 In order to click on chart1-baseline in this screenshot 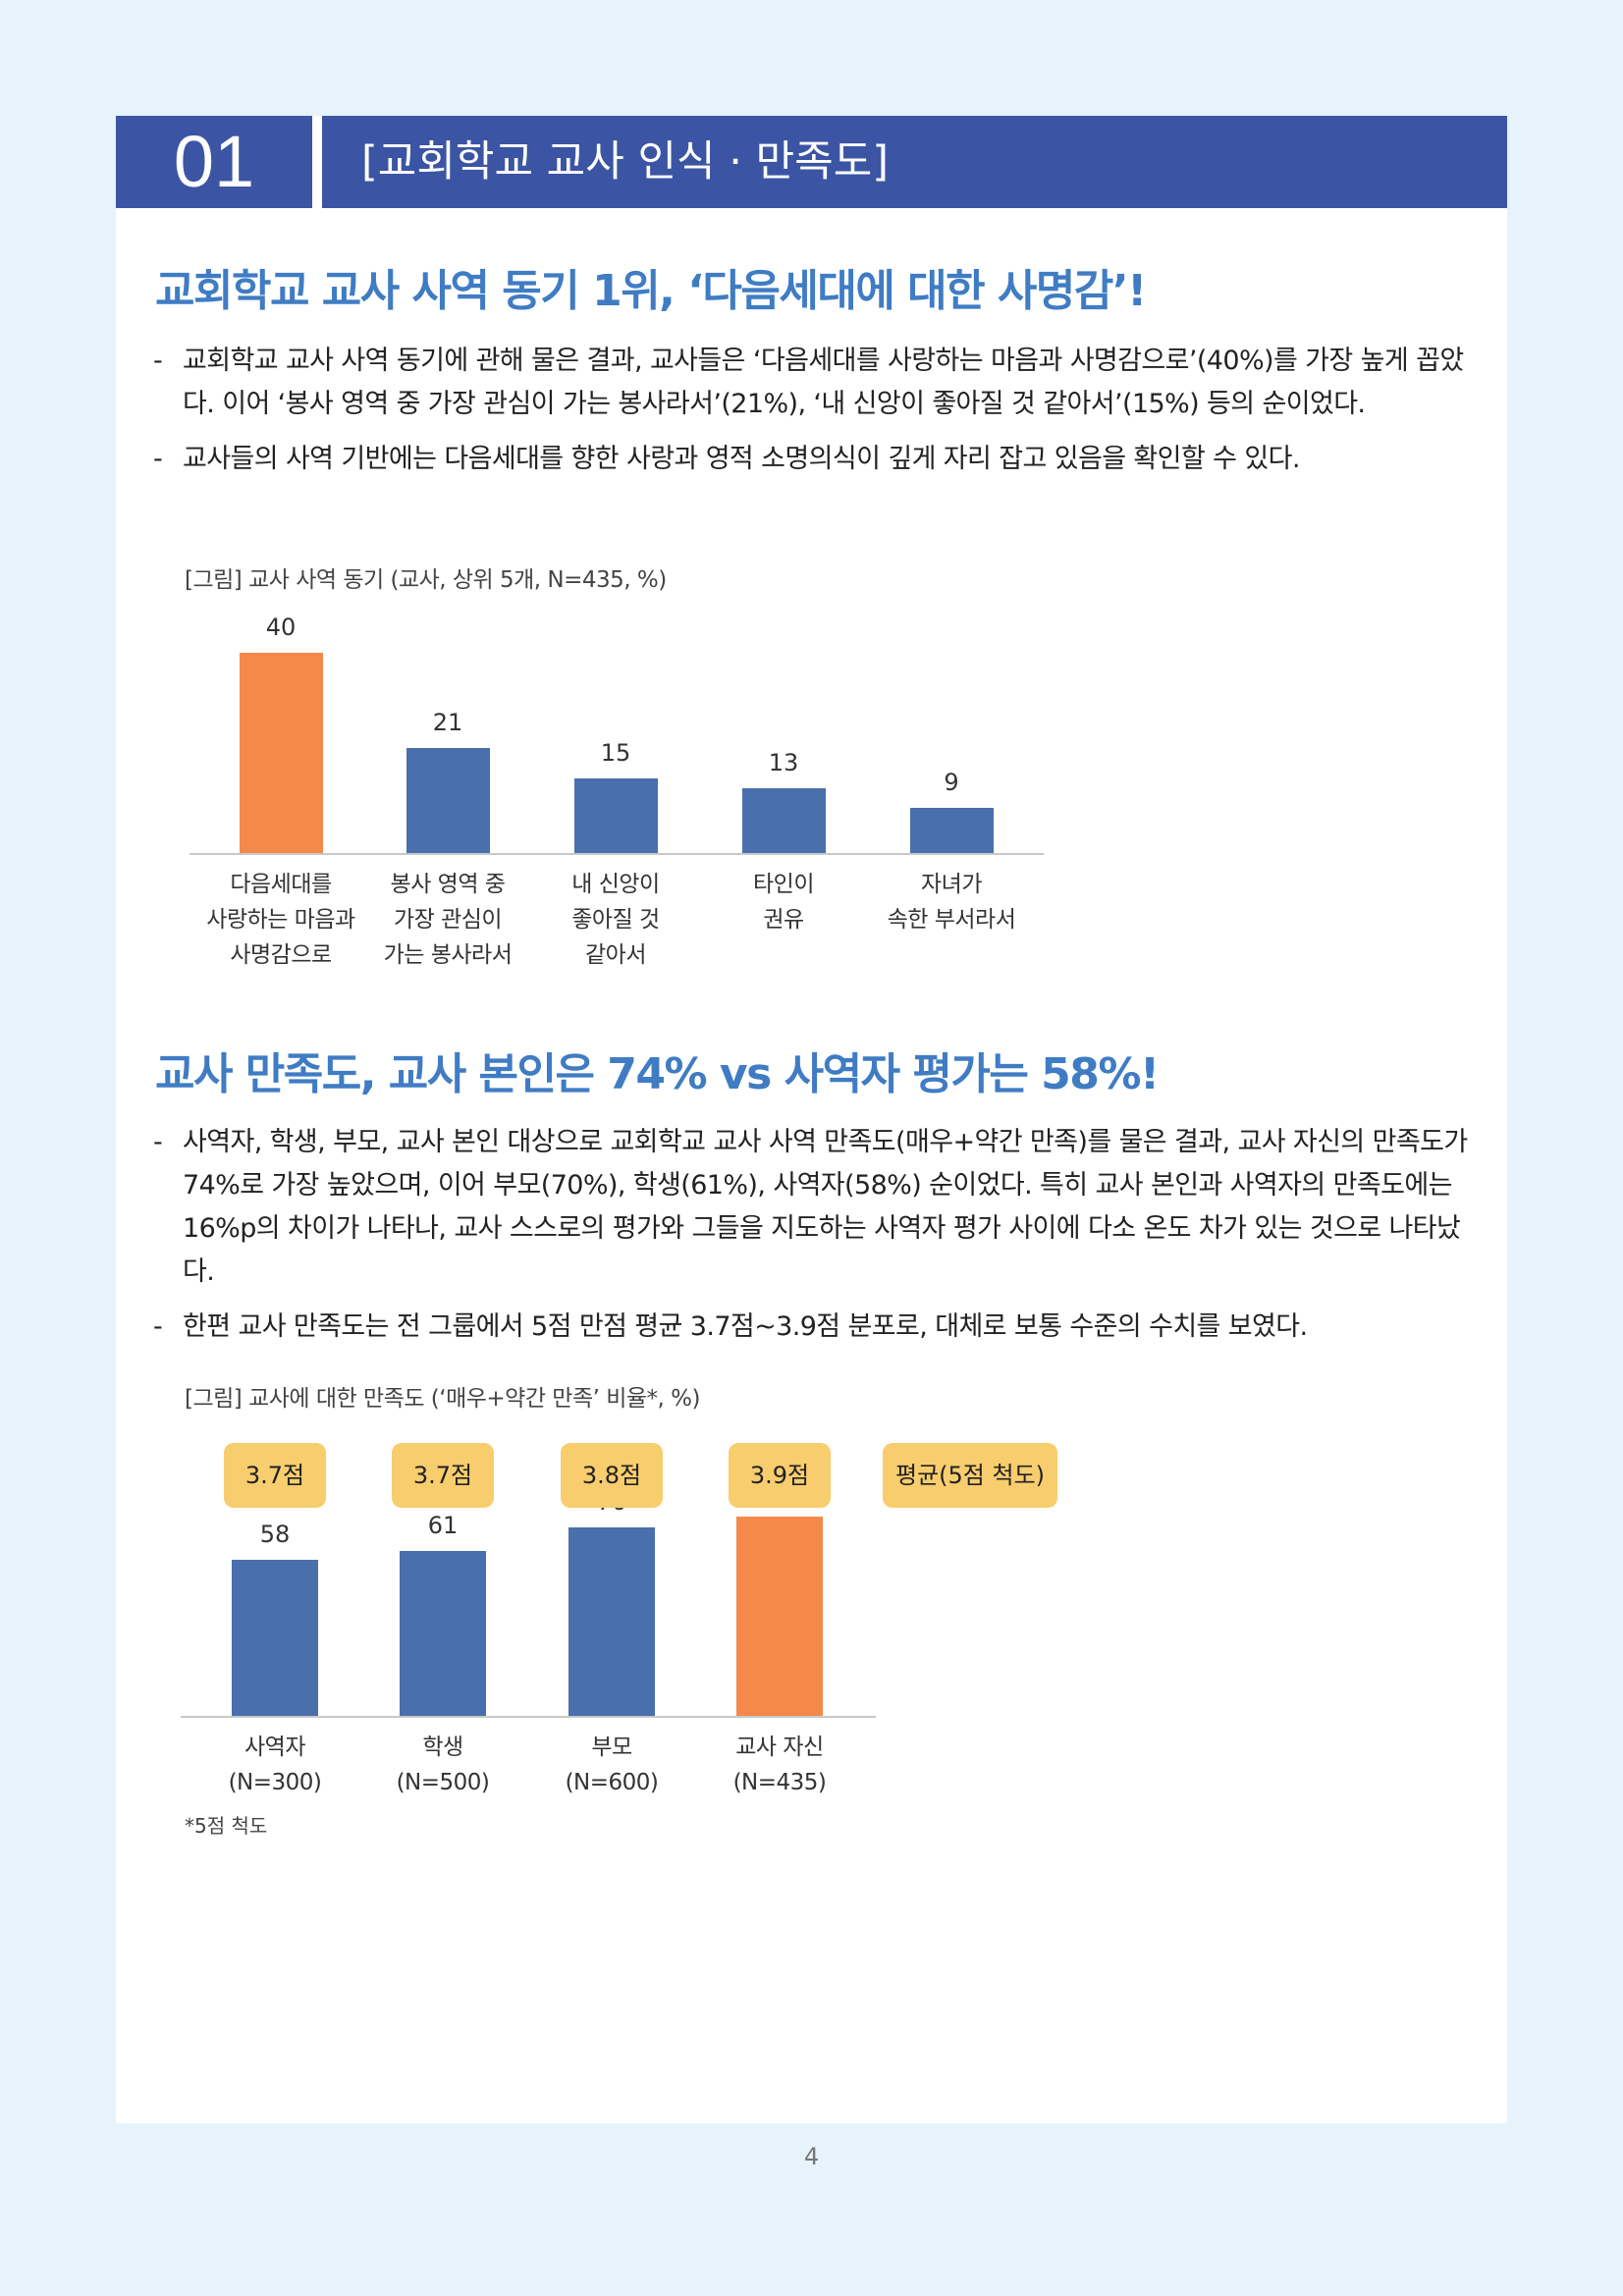, I will do `click(616, 854)`.